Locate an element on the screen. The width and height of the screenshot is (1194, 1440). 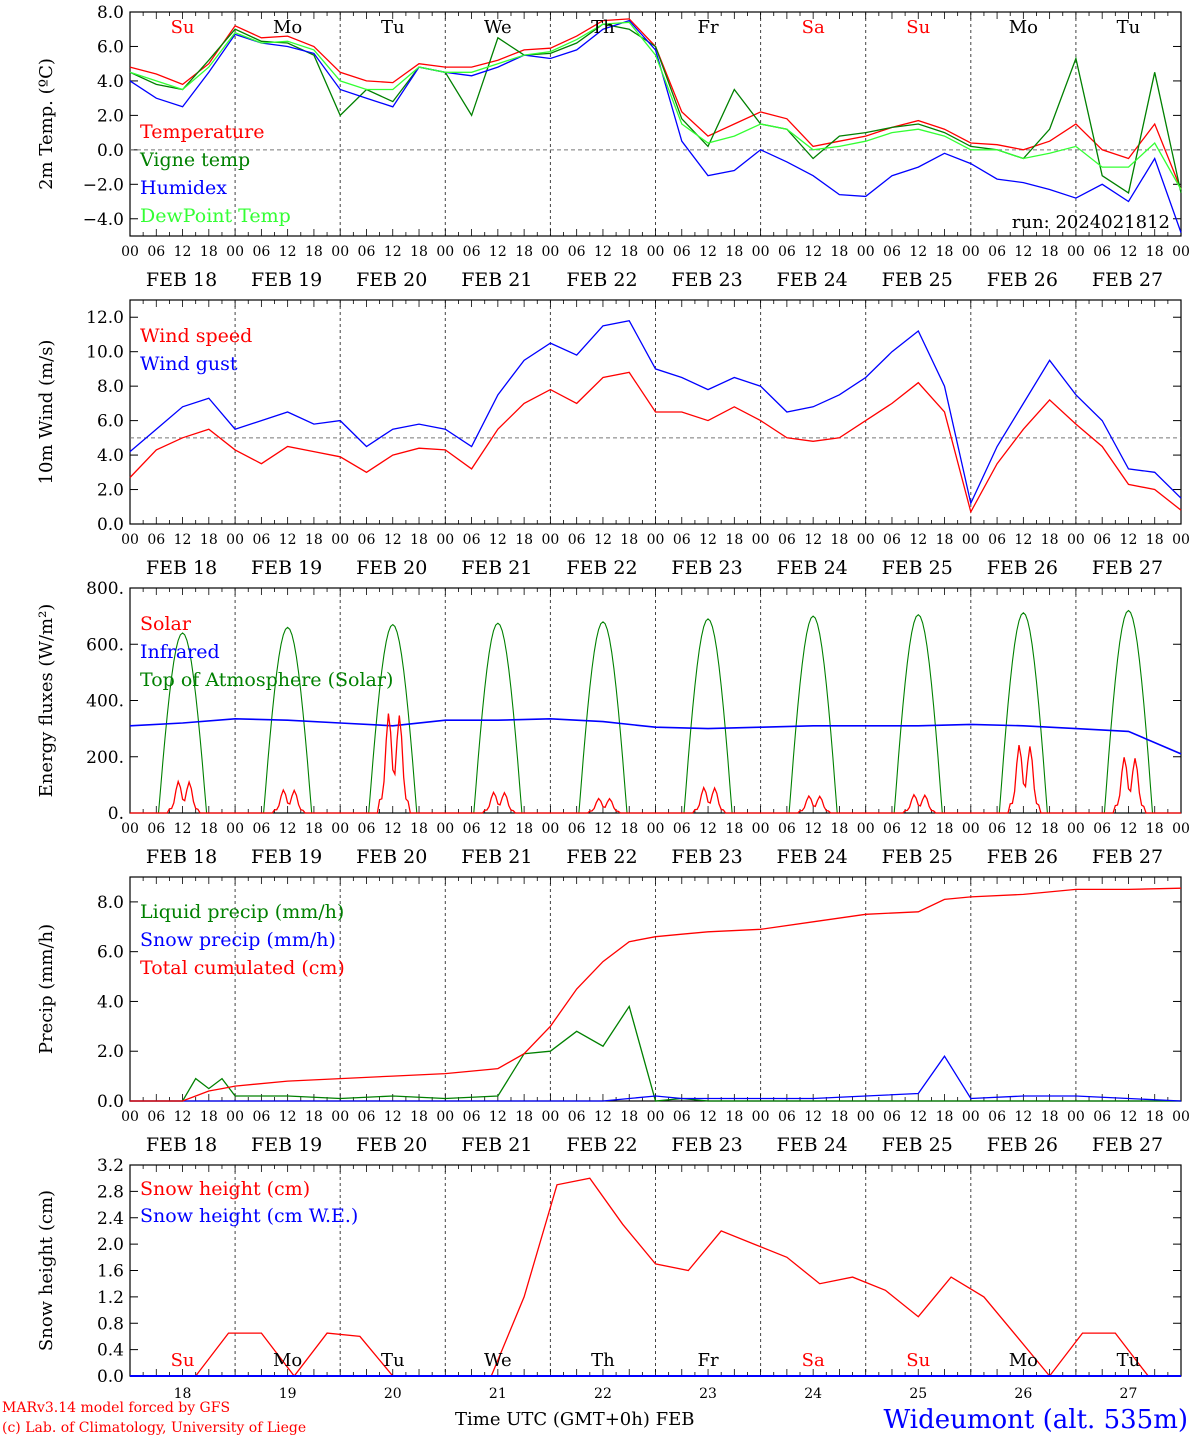
footer-credit-1: MARv3.14 model forced by GFS is located at coordinates (116, 1408).